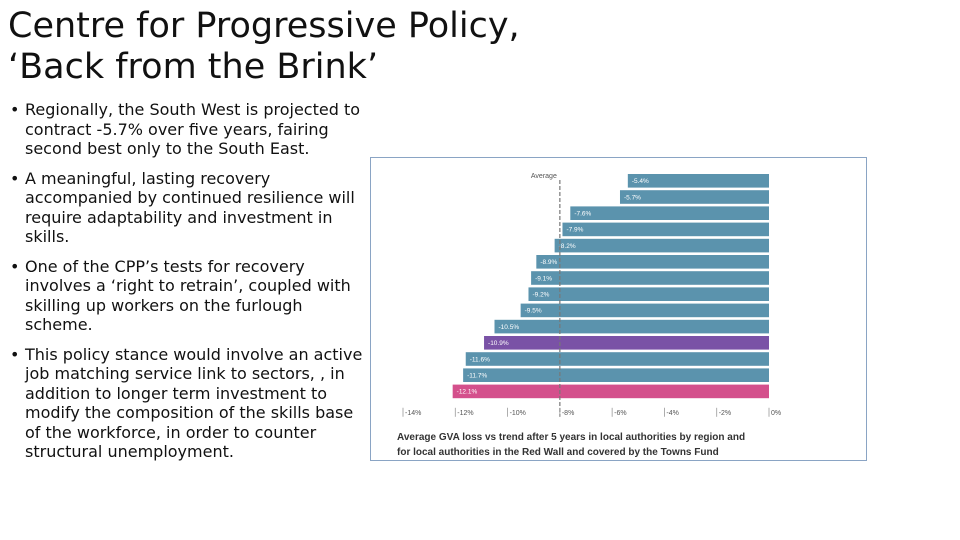 The image size is (960, 540). I want to click on bar-south-east, so click(698, 181).